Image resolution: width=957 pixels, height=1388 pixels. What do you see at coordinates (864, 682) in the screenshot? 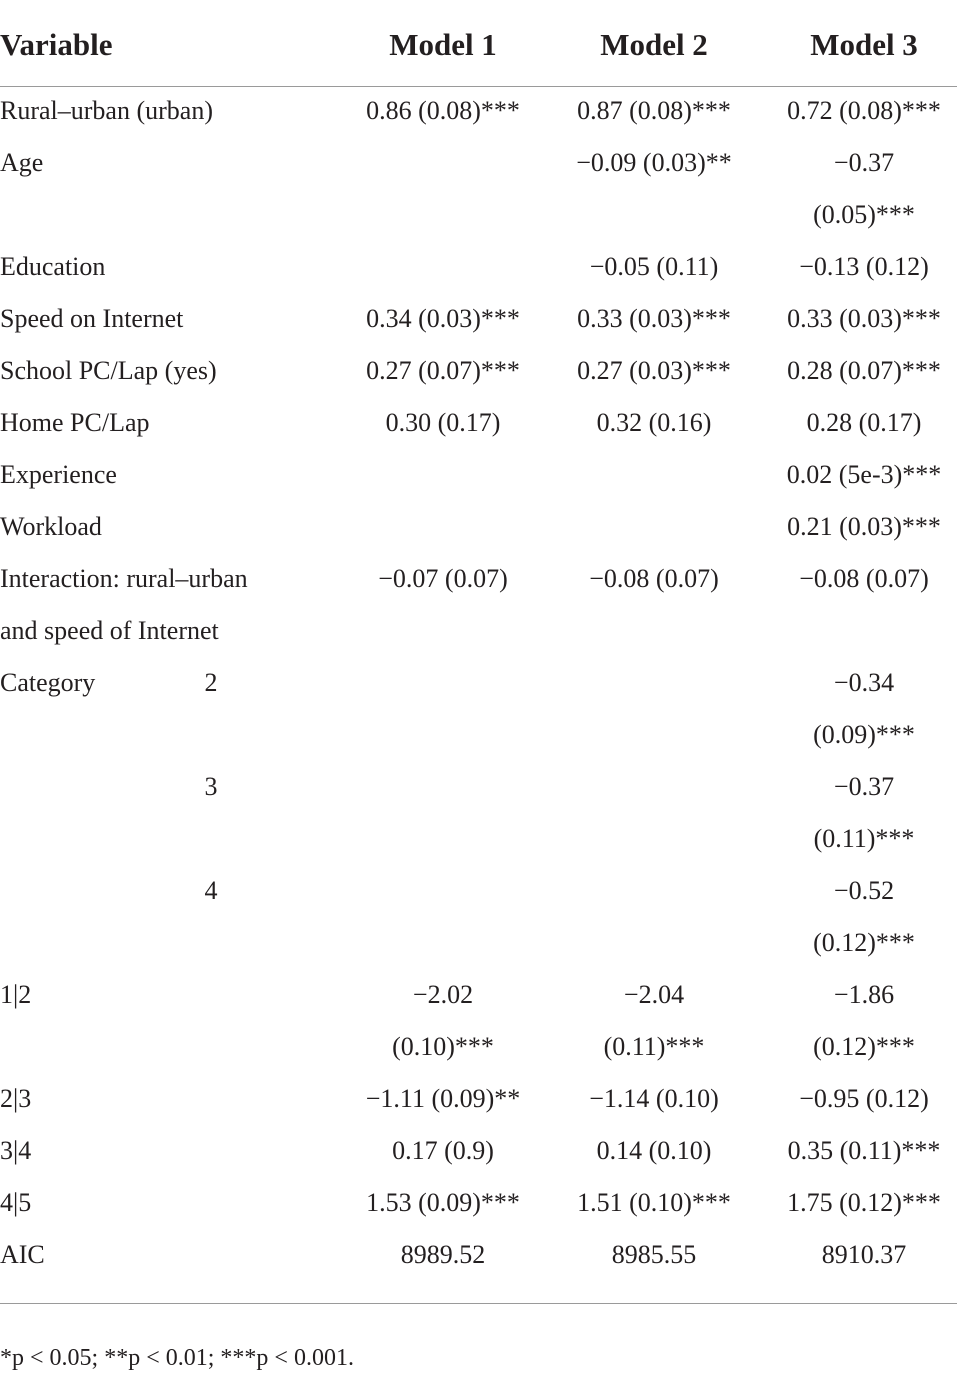
I see `value-cell: −0.34` at bounding box center [864, 682].